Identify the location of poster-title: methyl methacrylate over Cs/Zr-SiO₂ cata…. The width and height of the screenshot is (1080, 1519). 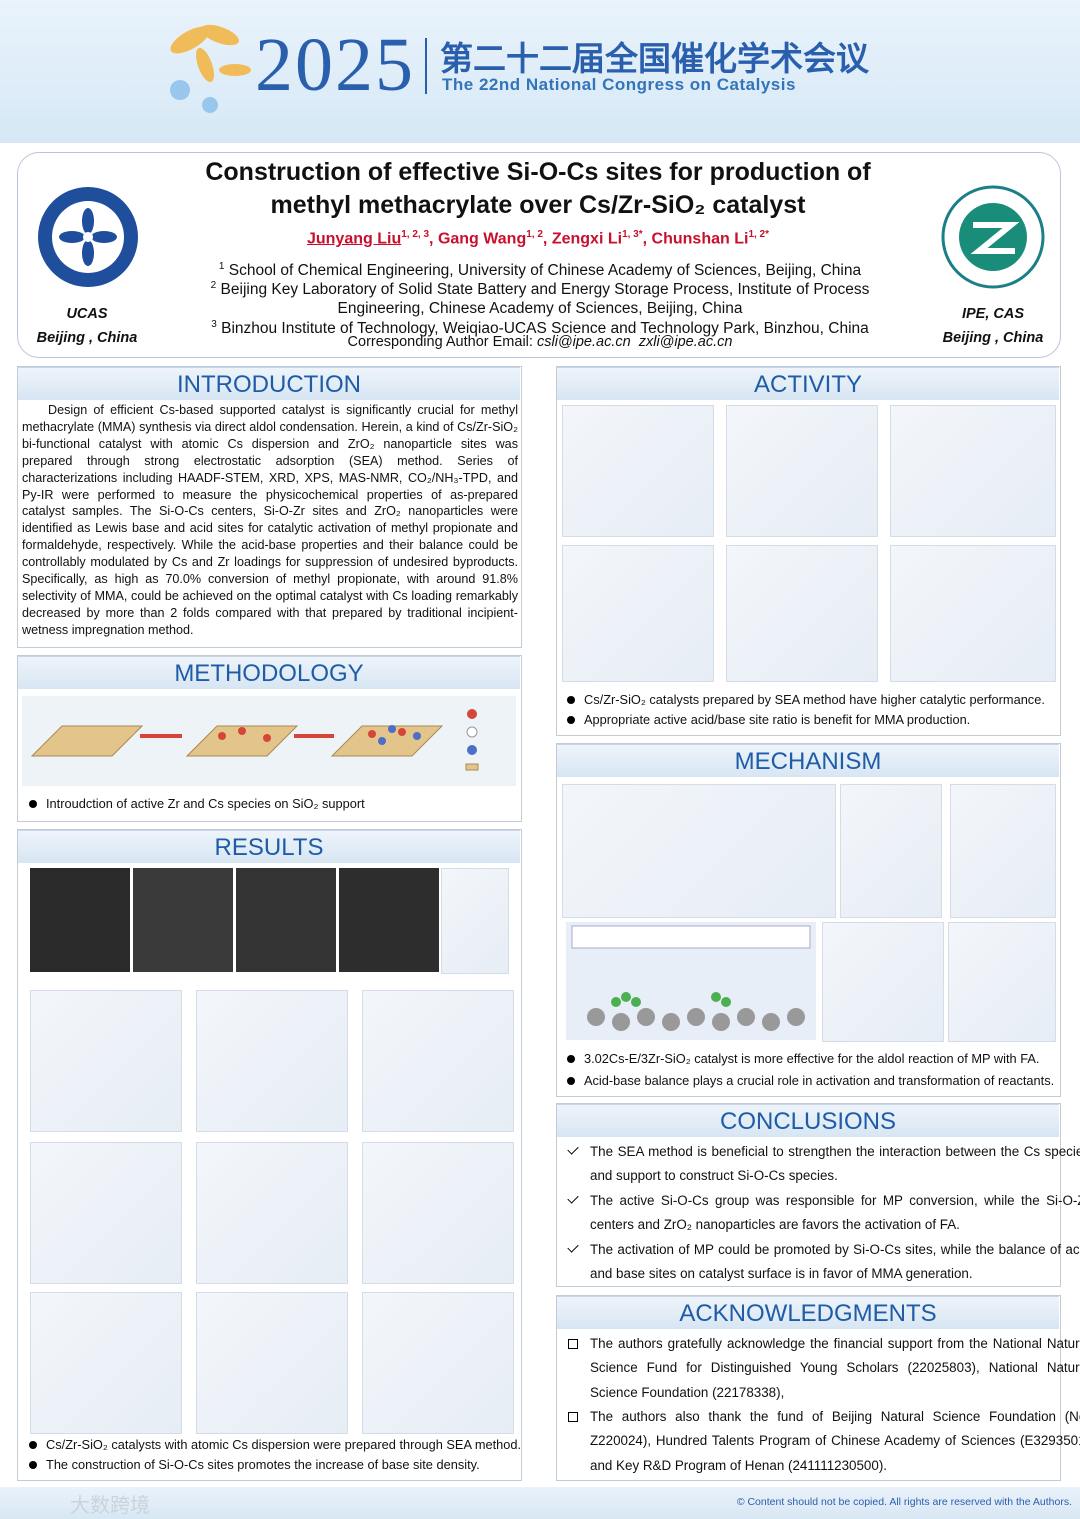
(538, 205).